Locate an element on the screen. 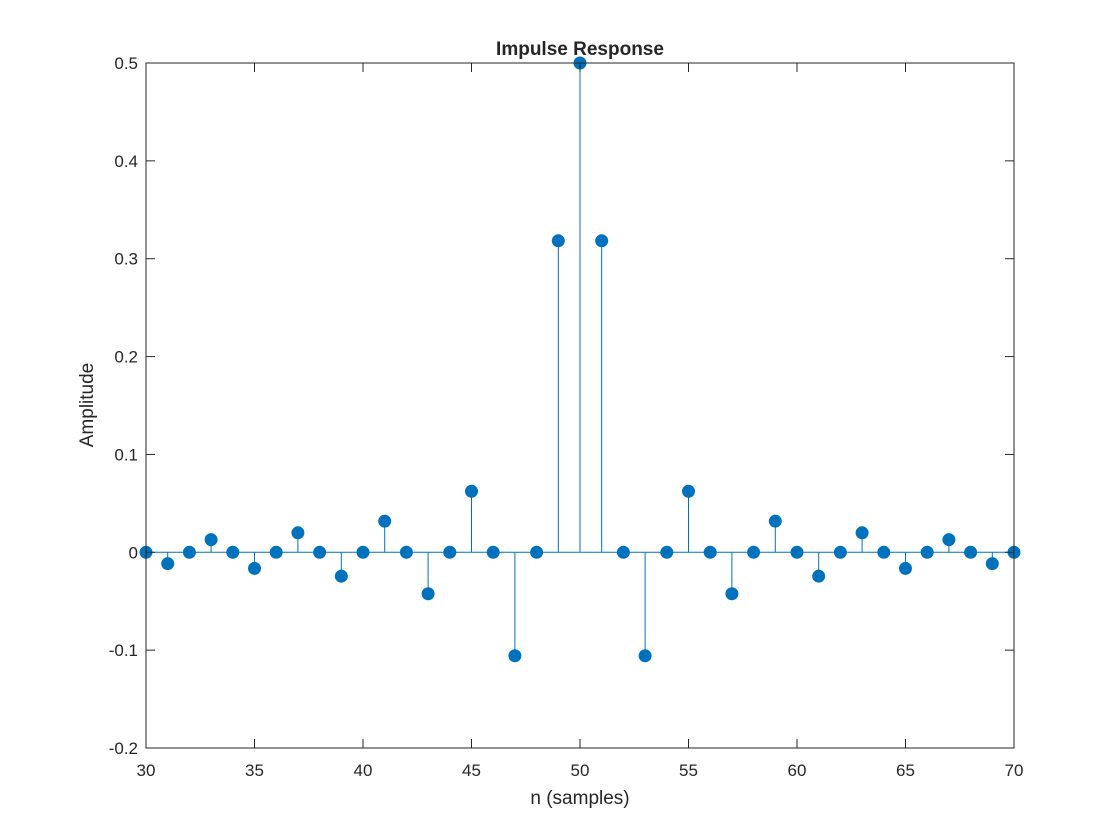 Image resolution: width=1120 pixels, height=840 pixels. y-tick-label: 0.2 is located at coordinates (126, 357).